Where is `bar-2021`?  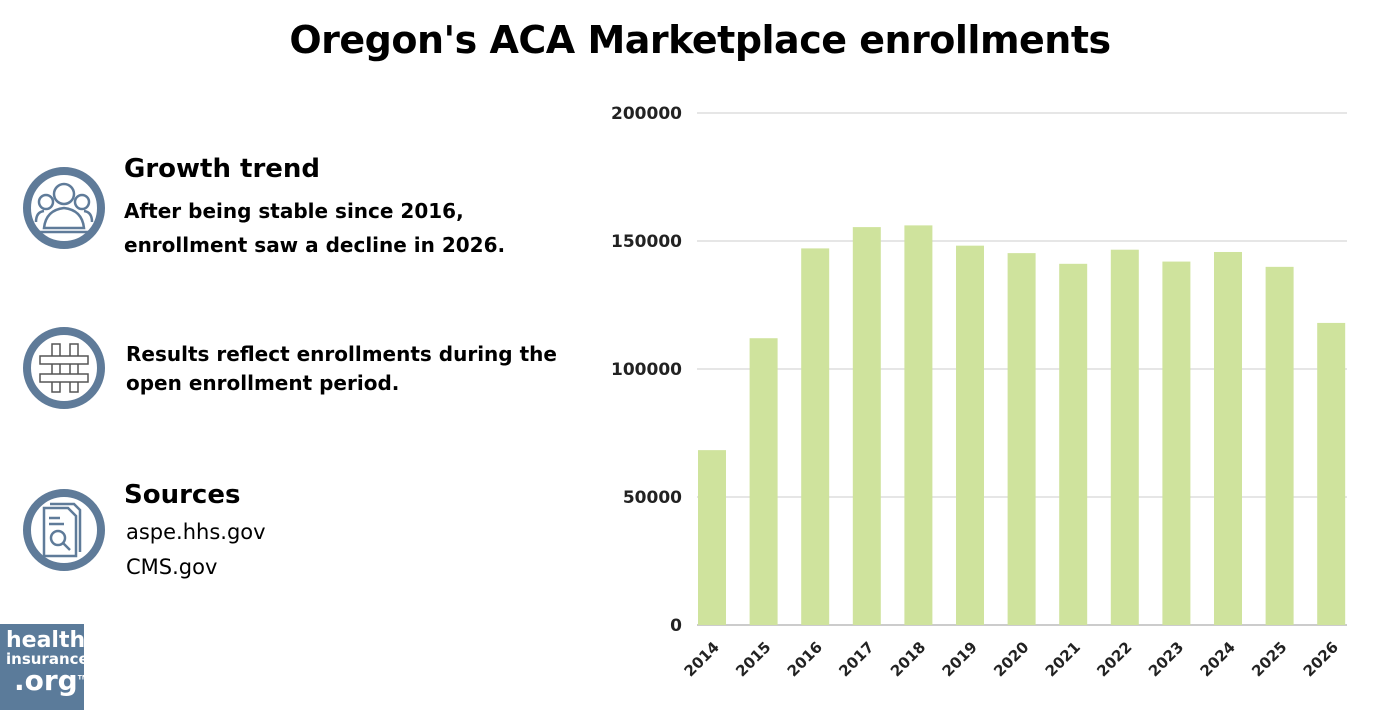
bar-2021 is located at coordinates (1073, 444).